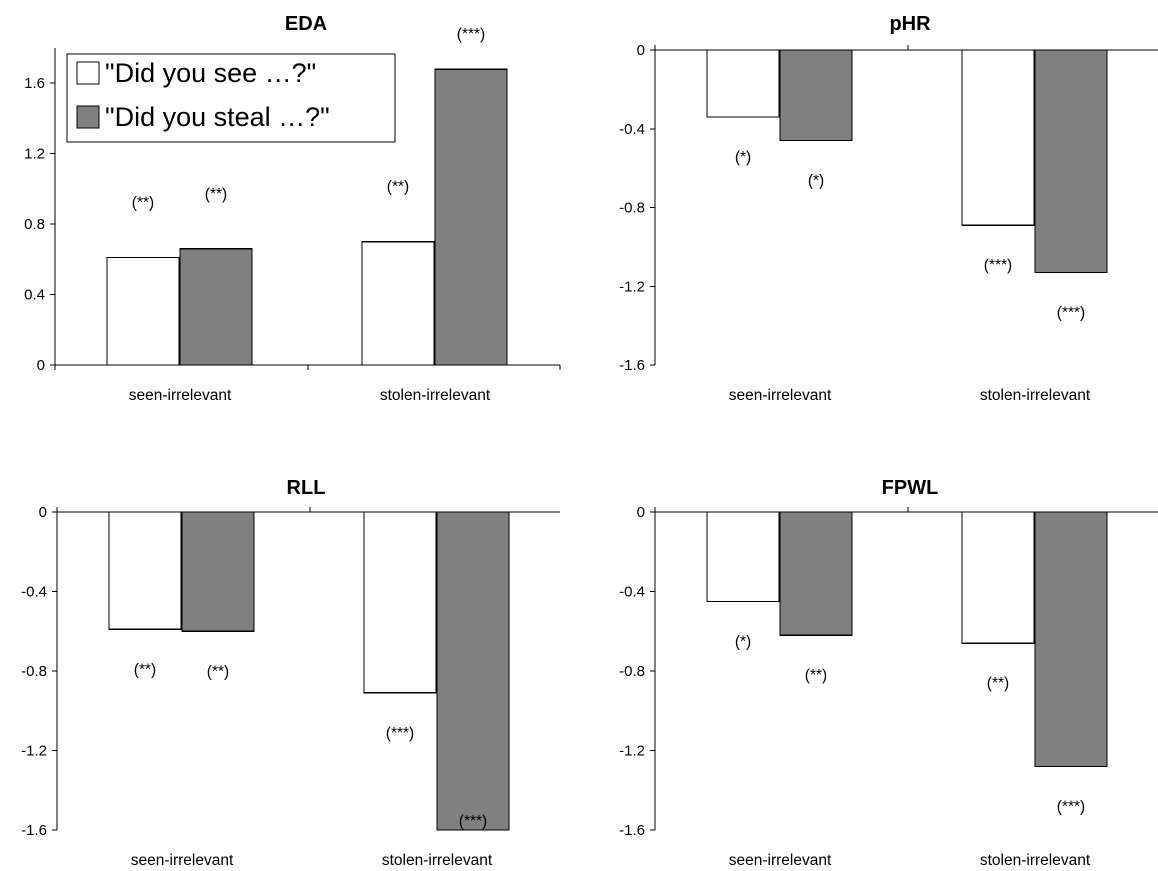  I want to click on legend: "Did you see …?" "Did you steal …?", so click(231, 98).